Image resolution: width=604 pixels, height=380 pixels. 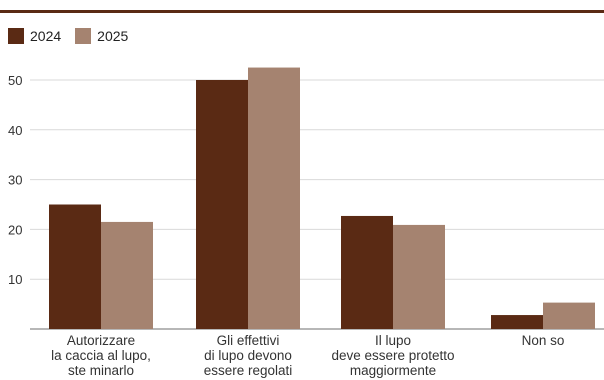 I want to click on legend-item-2024: 2024, so click(x=34, y=36).